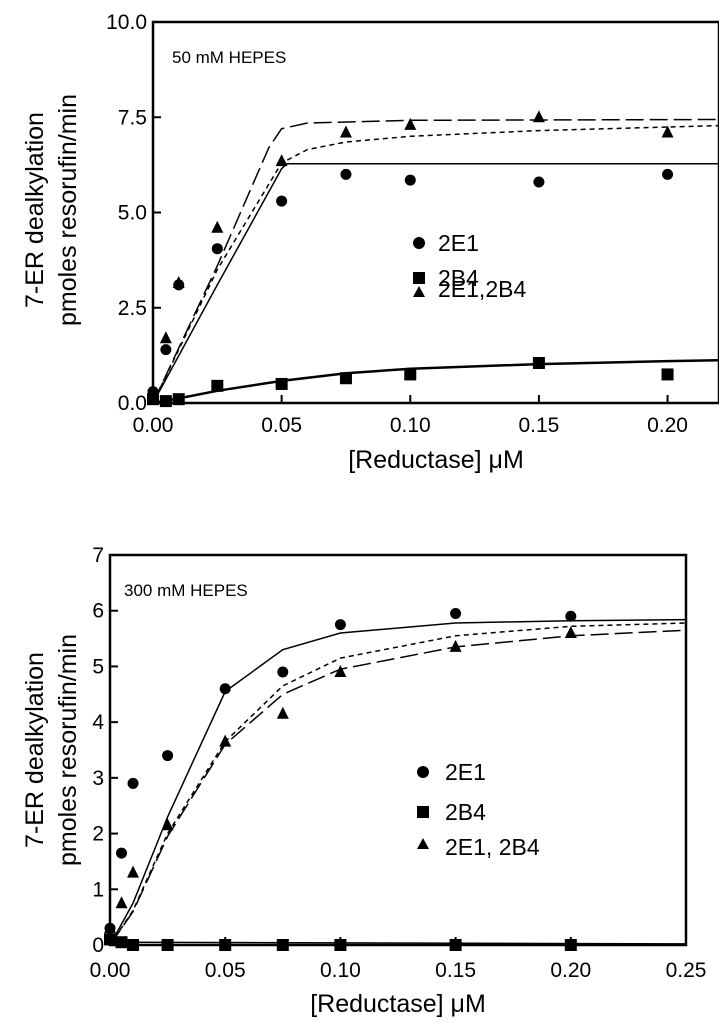 The width and height of the screenshot is (719, 1023). What do you see at coordinates (398, 943) in the screenshot?
I see `fit-curve` at bounding box center [398, 943].